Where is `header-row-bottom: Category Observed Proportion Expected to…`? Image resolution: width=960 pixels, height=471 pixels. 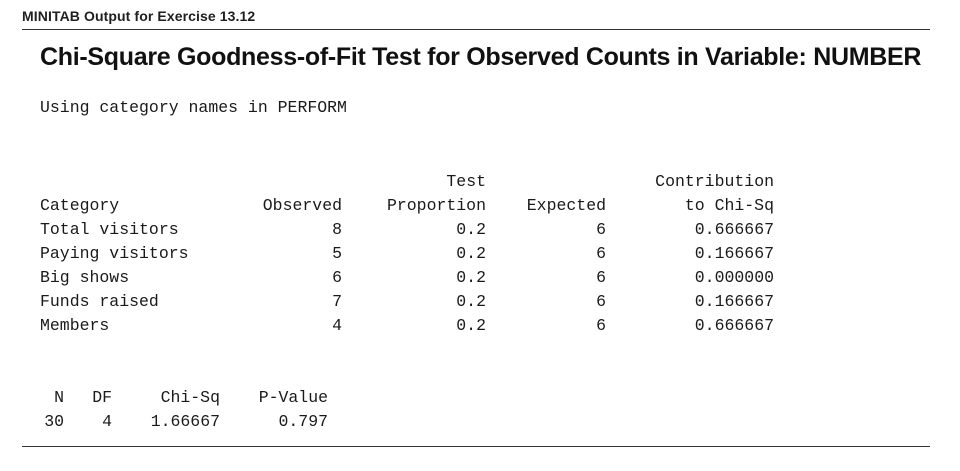
header-row-bottom: Category Observed Proportion Expected to… is located at coordinates (407, 206).